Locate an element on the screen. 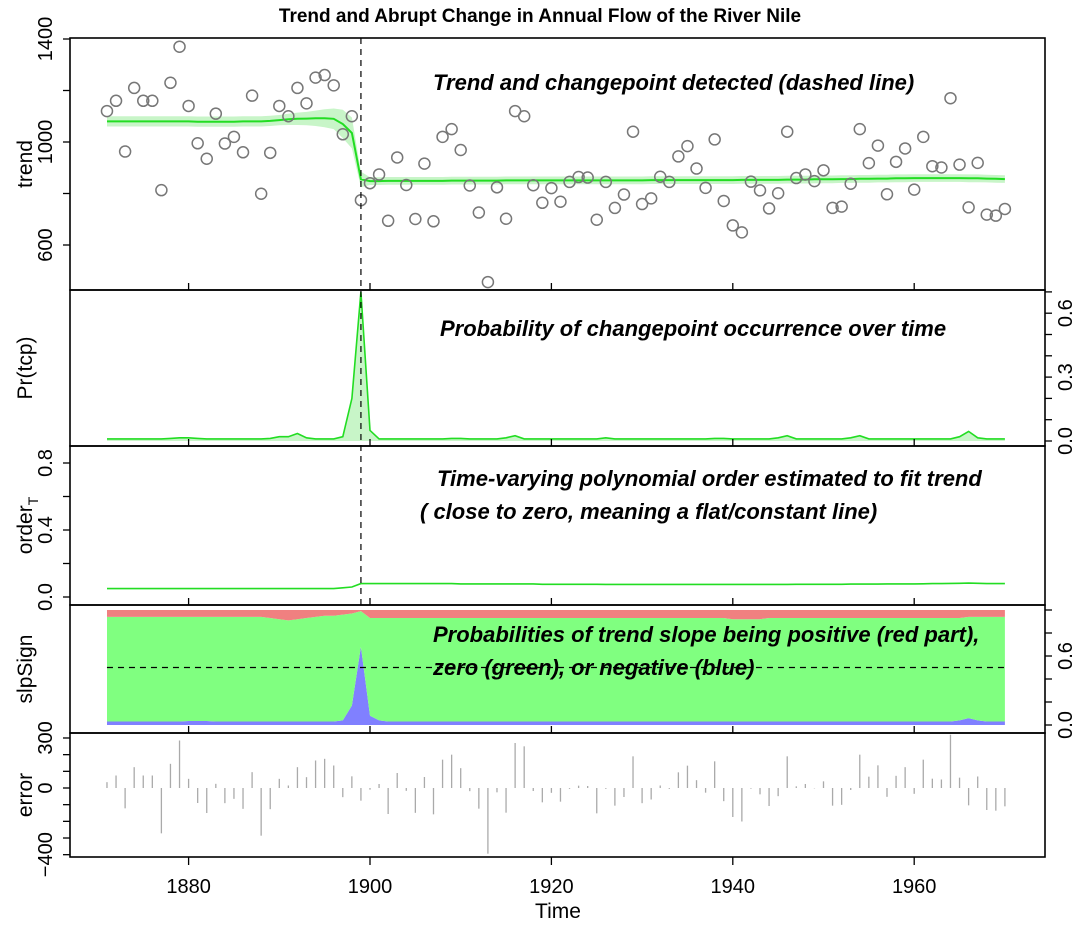  panel-3-y-tick-label: 0.0 is located at coordinates (46, 597).